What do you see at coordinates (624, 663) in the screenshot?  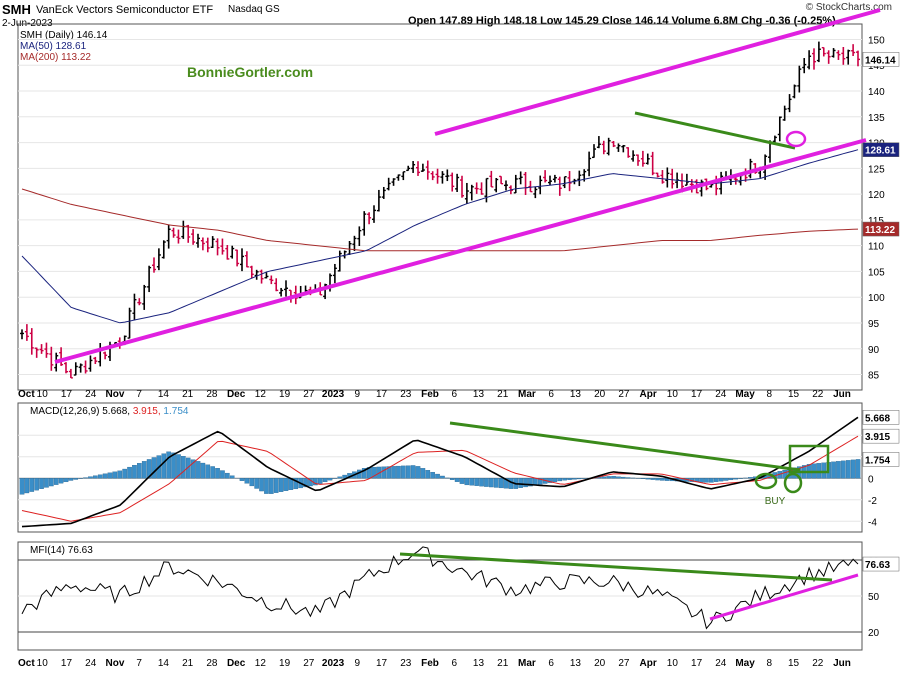 I see `xaxis-label-bottom: 27` at bounding box center [624, 663].